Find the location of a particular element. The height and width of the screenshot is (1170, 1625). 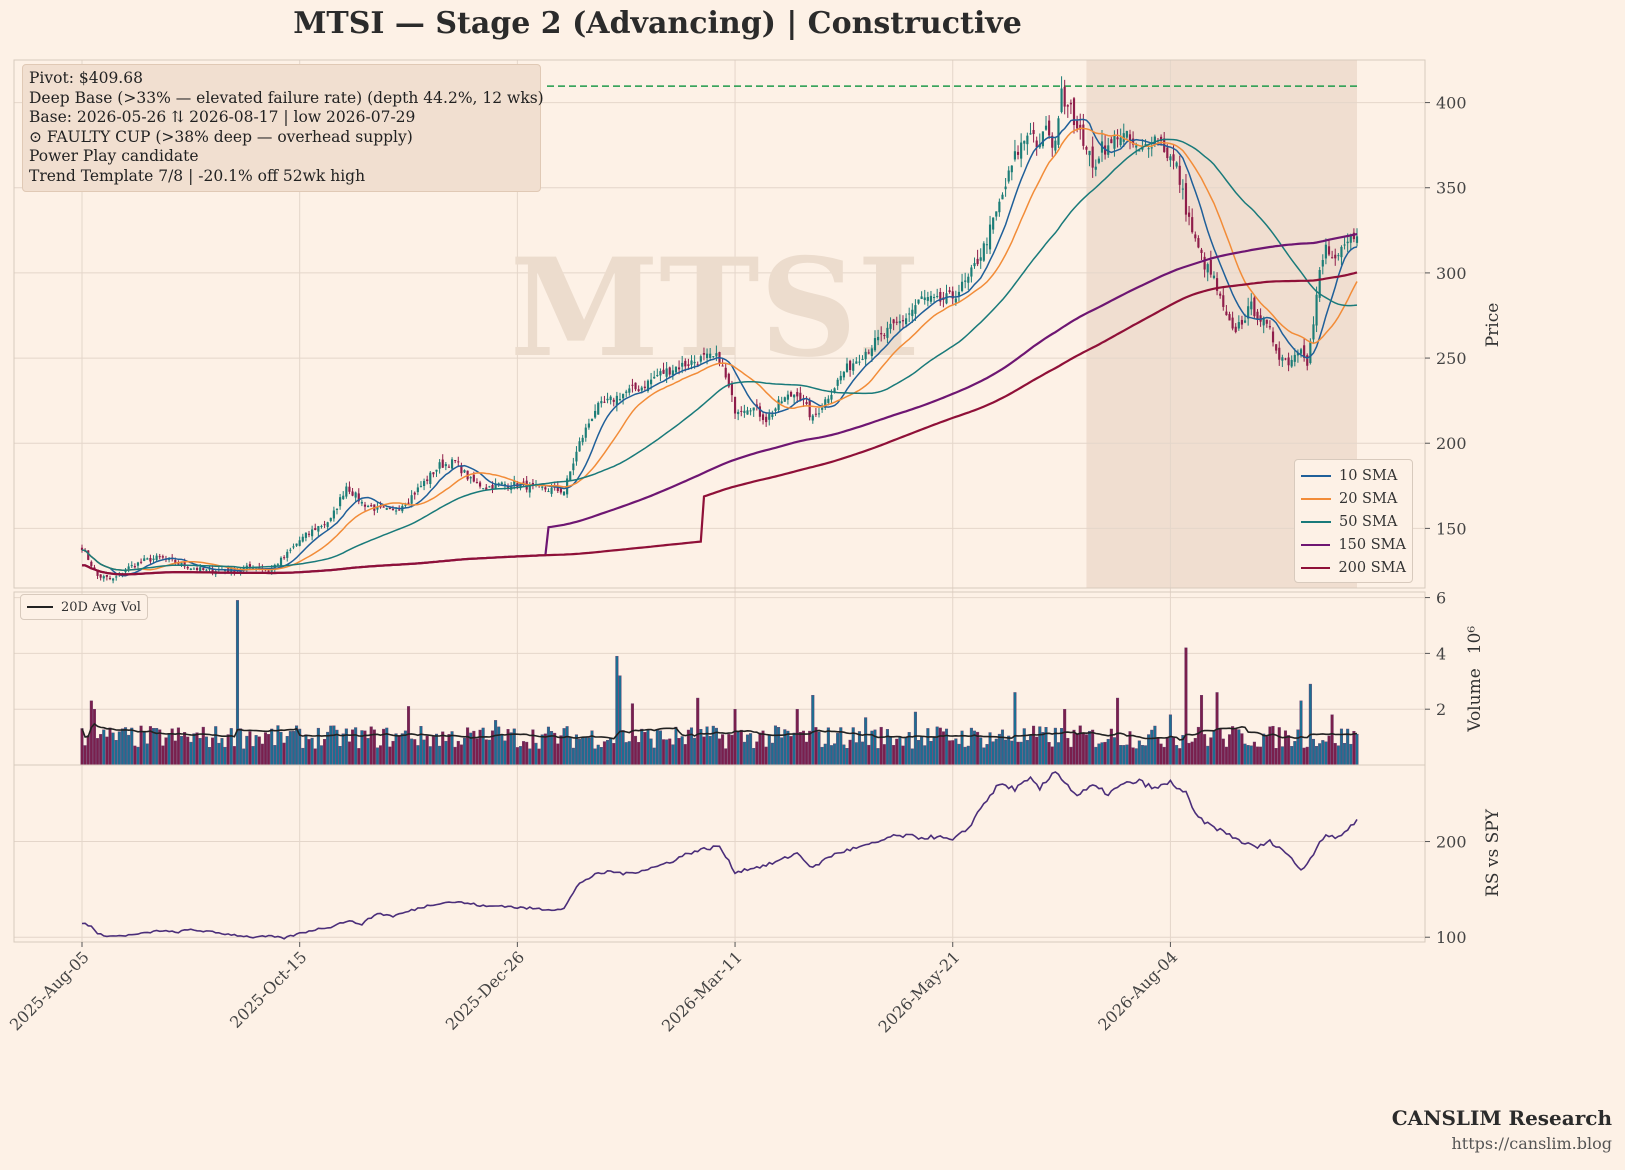

price-axis-label: Price is located at coordinates (1493, 325).